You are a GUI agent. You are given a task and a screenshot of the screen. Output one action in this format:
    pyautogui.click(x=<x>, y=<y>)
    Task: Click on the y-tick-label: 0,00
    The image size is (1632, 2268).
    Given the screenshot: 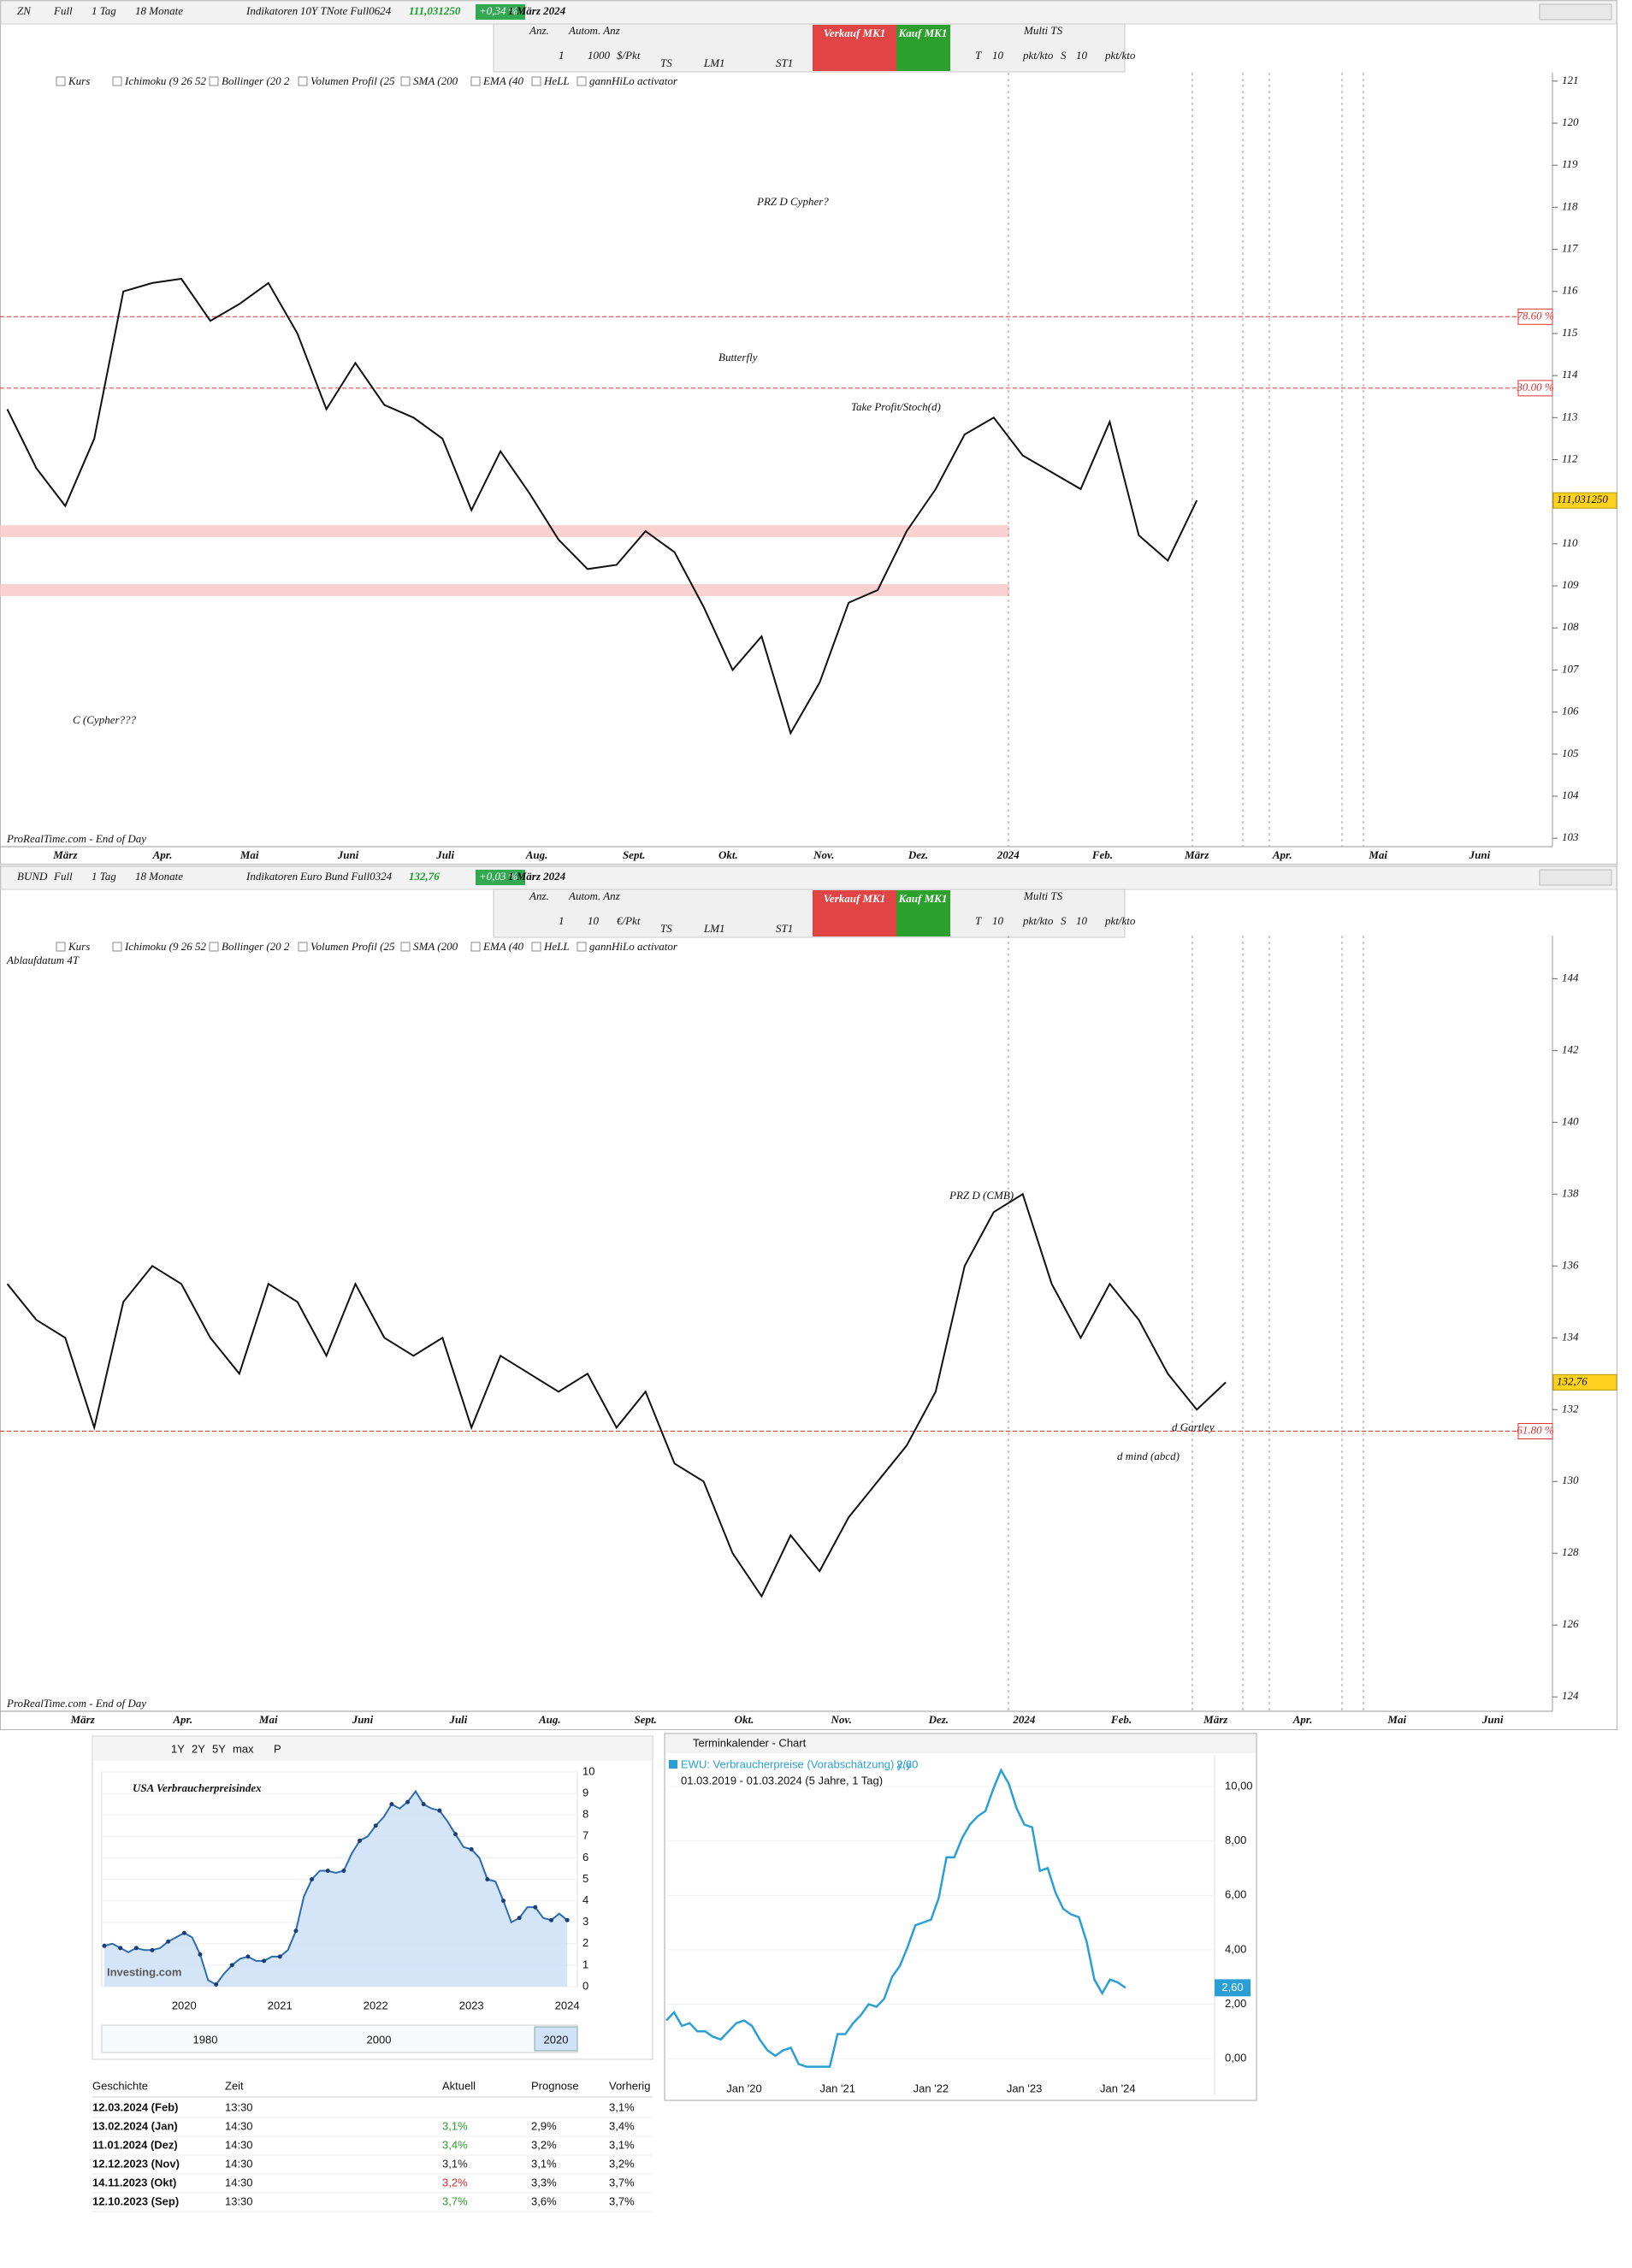 What is the action you would take?
    pyautogui.click(x=1236, y=2058)
    